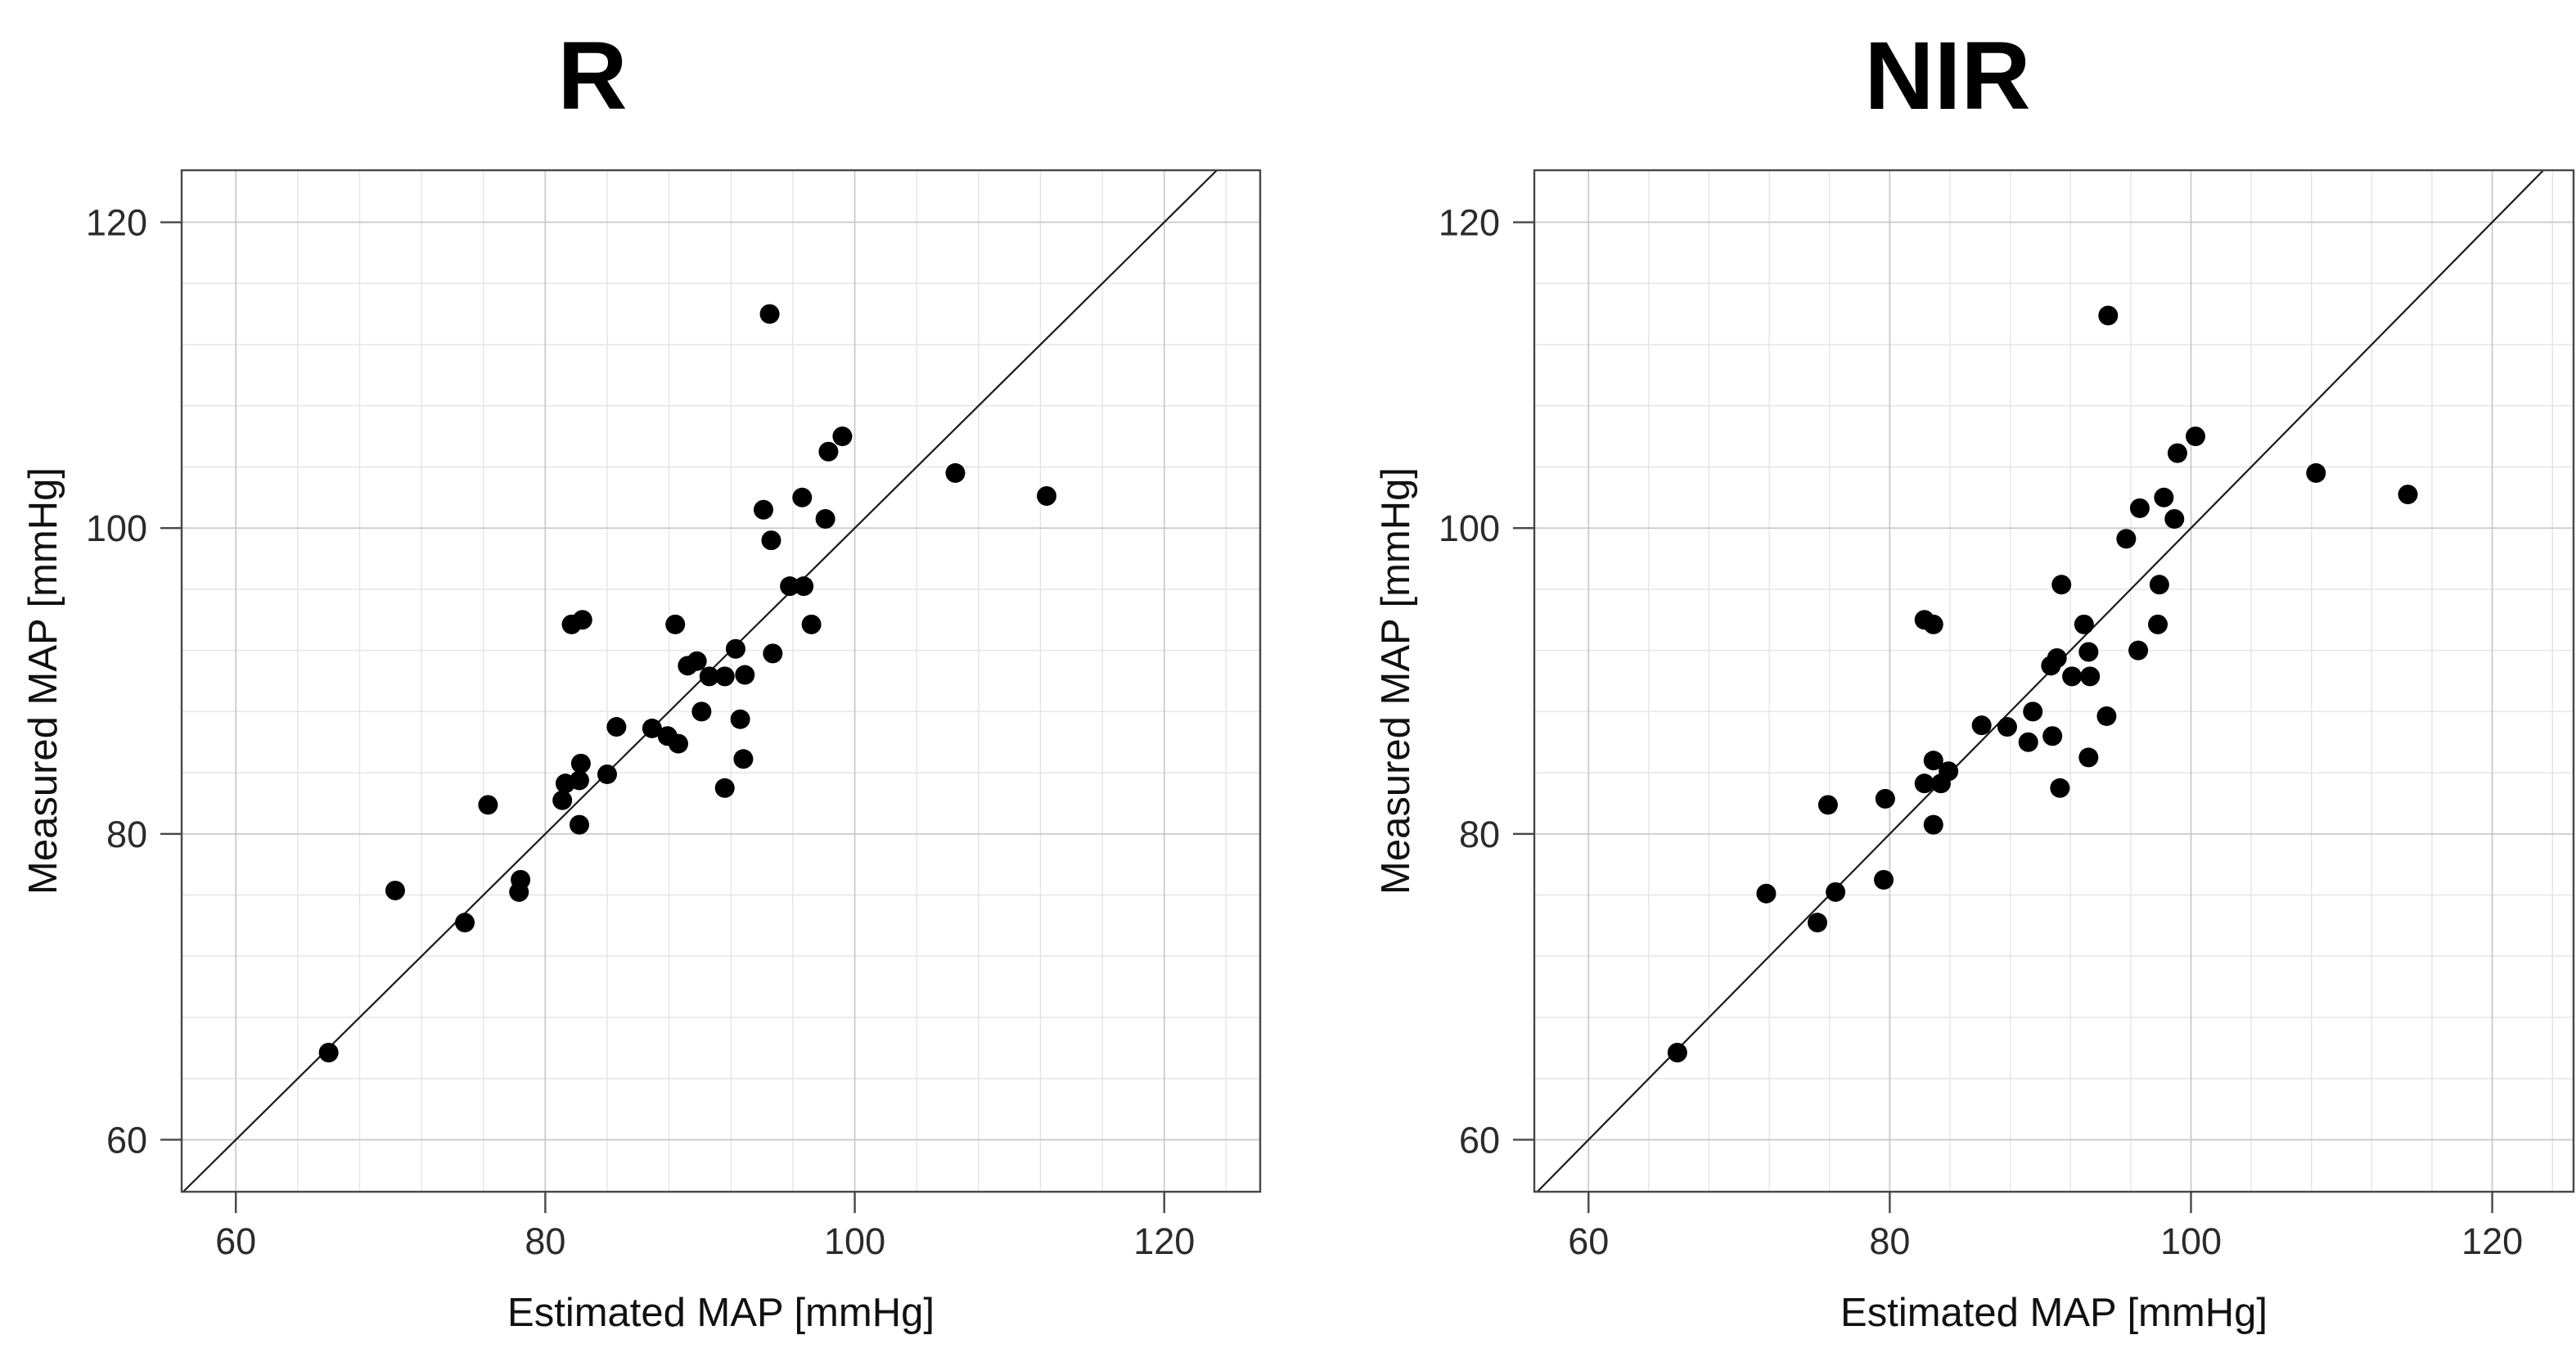 Image resolution: width=2576 pixels, height=1362 pixels. Describe the element at coordinates (2054, 1313) in the screenshot. I see `panel-nir-x-axis-label: Estimated MAP [mmHg]` at that location.